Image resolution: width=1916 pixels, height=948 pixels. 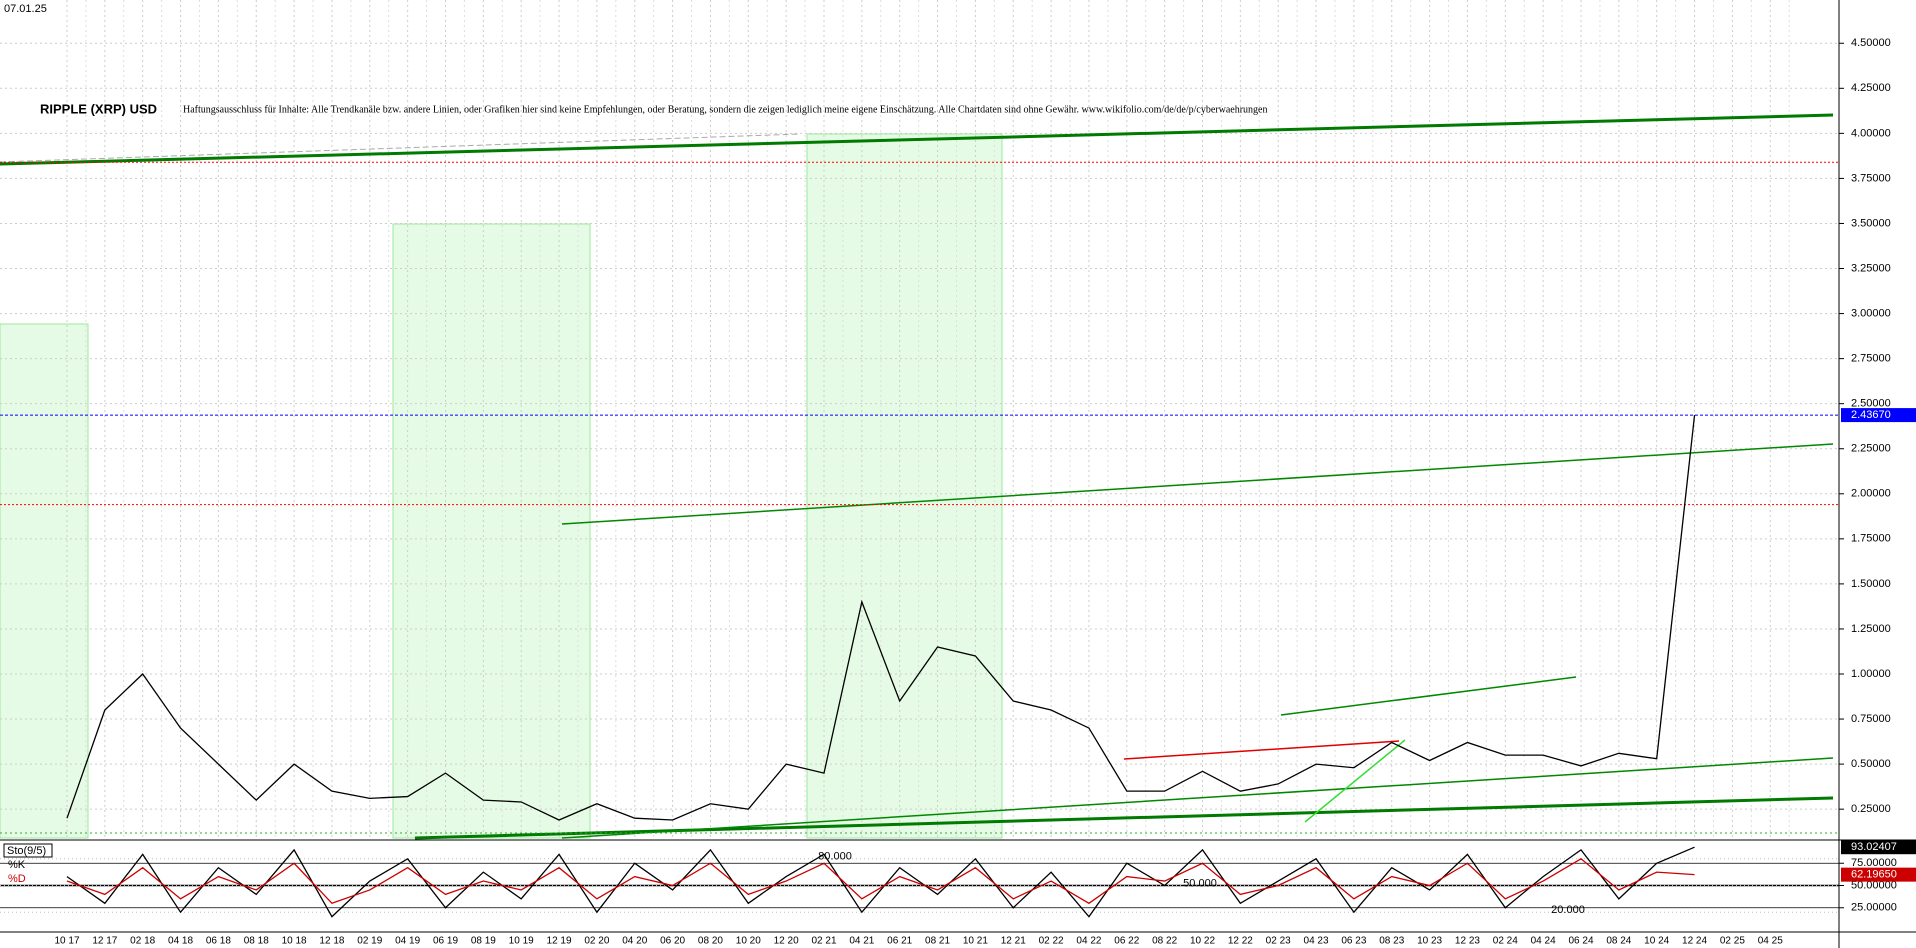 I want to click on x-tick-label: 12 21, so click(x=1013, y=941).